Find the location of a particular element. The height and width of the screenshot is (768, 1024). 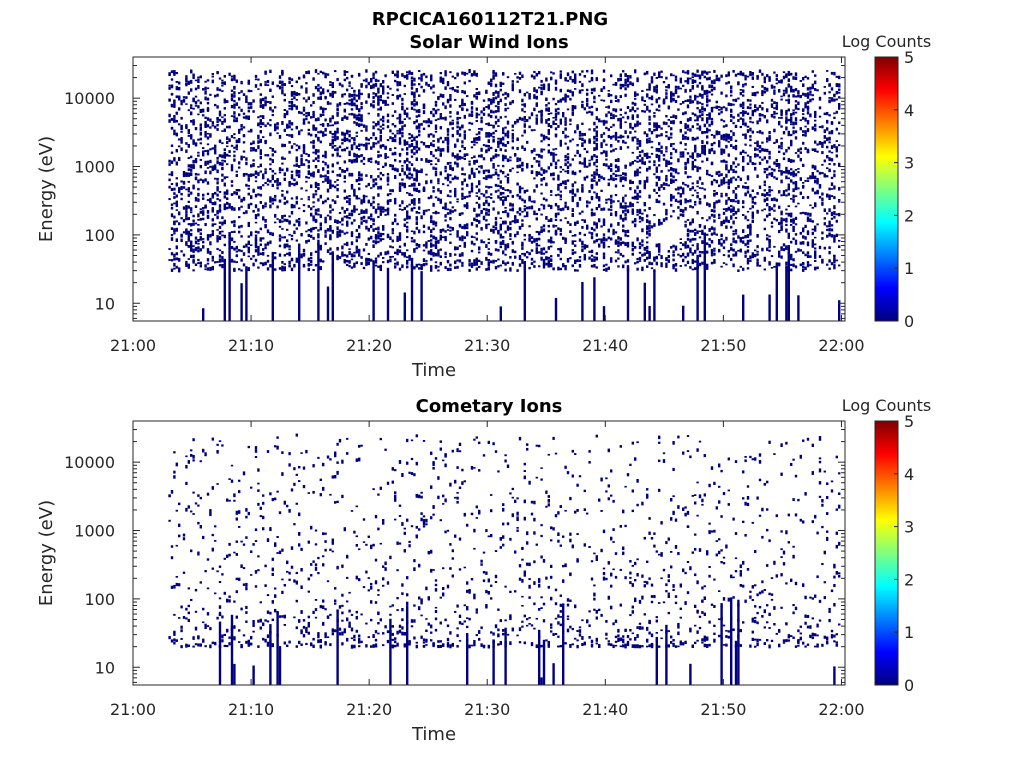

panel-title: Solar Wind Ions is located at coordinates (488, 42).